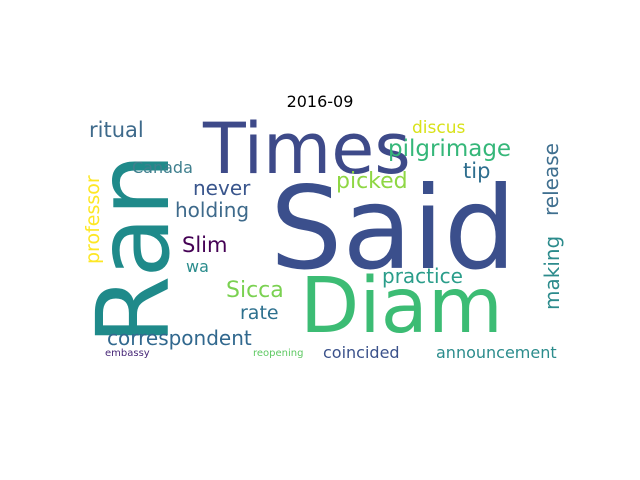 This screenshot has width=640, height=480. Describe the element at coordinates (401, 306) in the screenshot. I see `word-diam: Diam` at that location.